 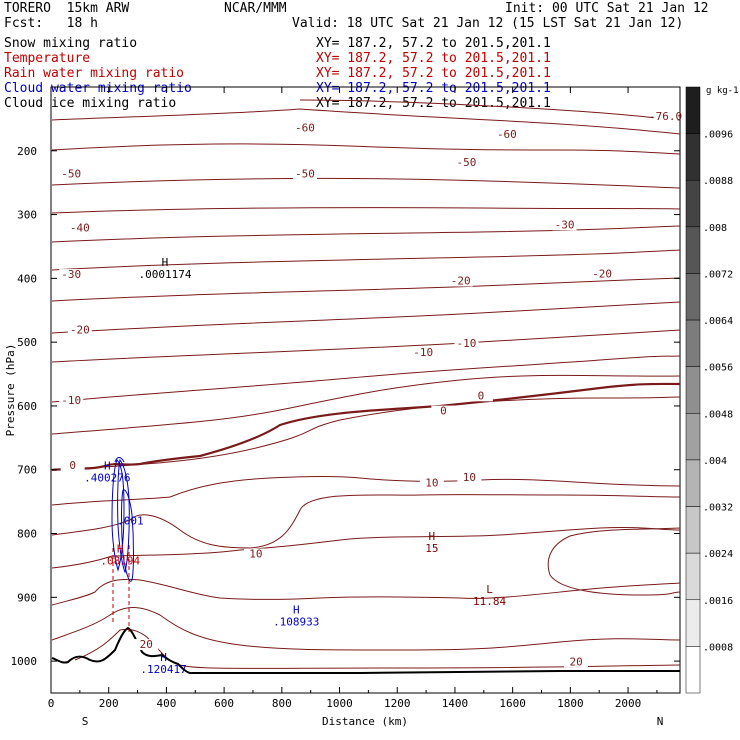 I want to click on colorbar-tick-label: .0072, so click(x=718, y=274).